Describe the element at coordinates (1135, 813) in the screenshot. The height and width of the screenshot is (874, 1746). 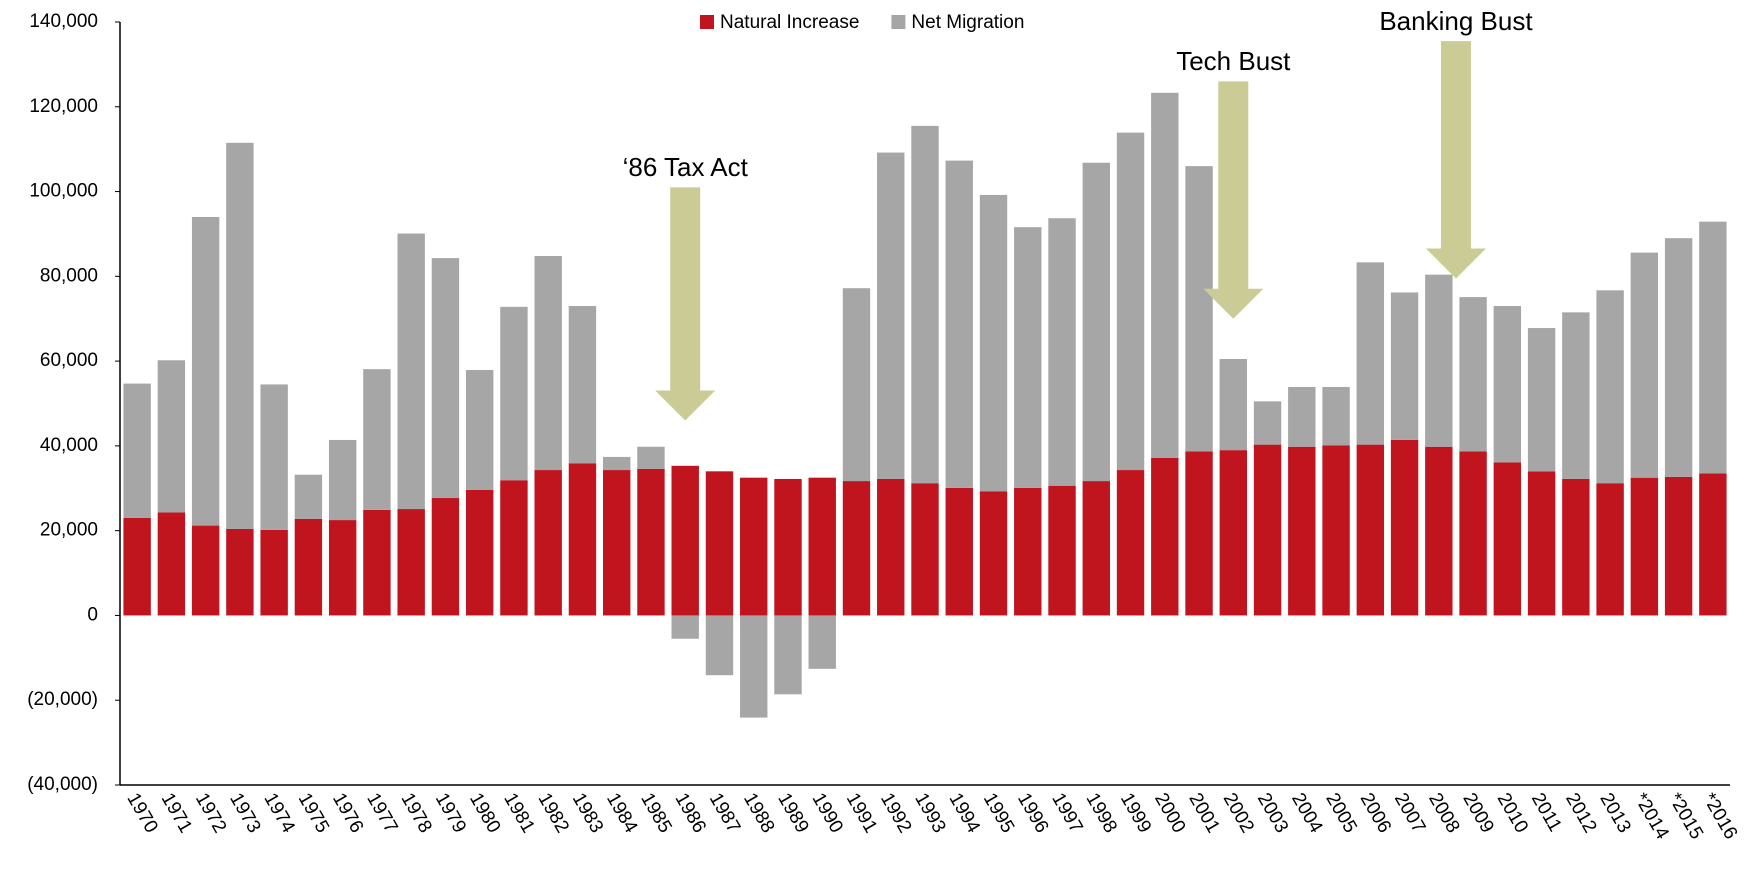
I see `x-tick-label: 1999` at that location.